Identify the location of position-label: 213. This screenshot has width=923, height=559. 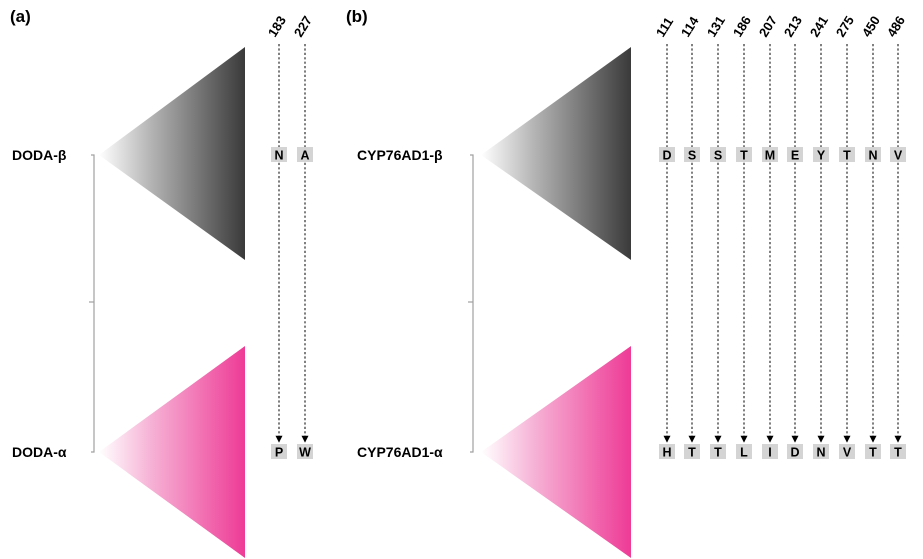
(793, 26).